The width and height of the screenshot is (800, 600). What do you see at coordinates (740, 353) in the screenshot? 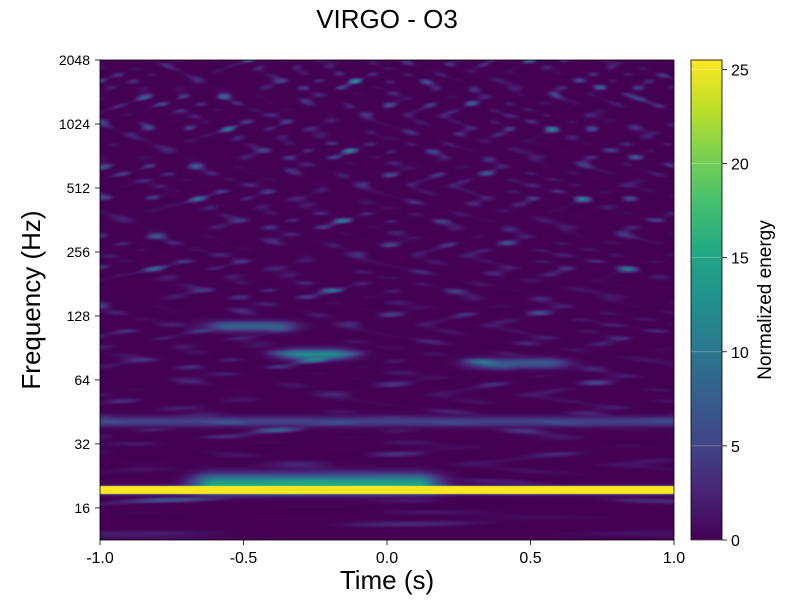
I see `colorbar-tick-label: 10` at bounding box center [740, 353].